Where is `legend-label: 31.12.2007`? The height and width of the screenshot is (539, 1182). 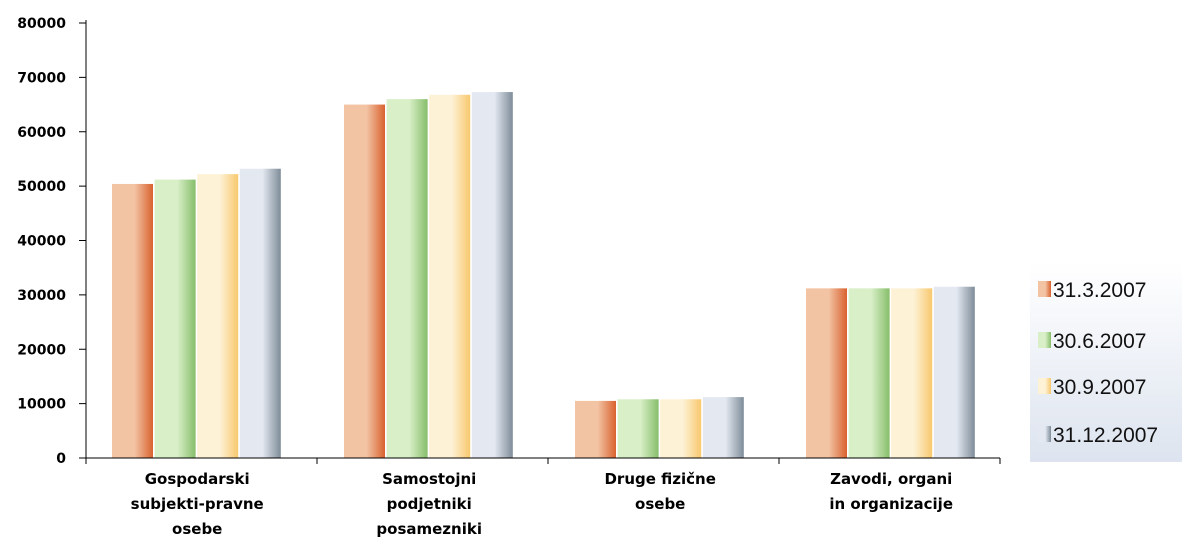 legend-label: 31.12.2007 is located at coordinates (1105, 435).